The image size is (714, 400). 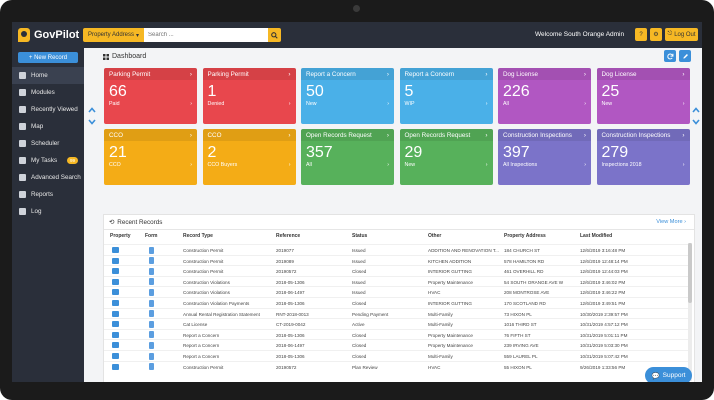 I want to click on sidebar-item-advanced-search: Advanced Search, so click(x=48, y=177).